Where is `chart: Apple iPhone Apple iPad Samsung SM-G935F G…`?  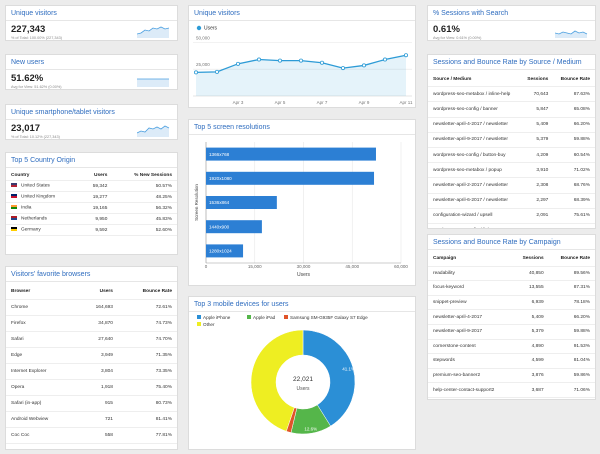 chart: Apple iPhone Apple iPad Samsung SM-G935F G… is located at coordinates (282, 375).